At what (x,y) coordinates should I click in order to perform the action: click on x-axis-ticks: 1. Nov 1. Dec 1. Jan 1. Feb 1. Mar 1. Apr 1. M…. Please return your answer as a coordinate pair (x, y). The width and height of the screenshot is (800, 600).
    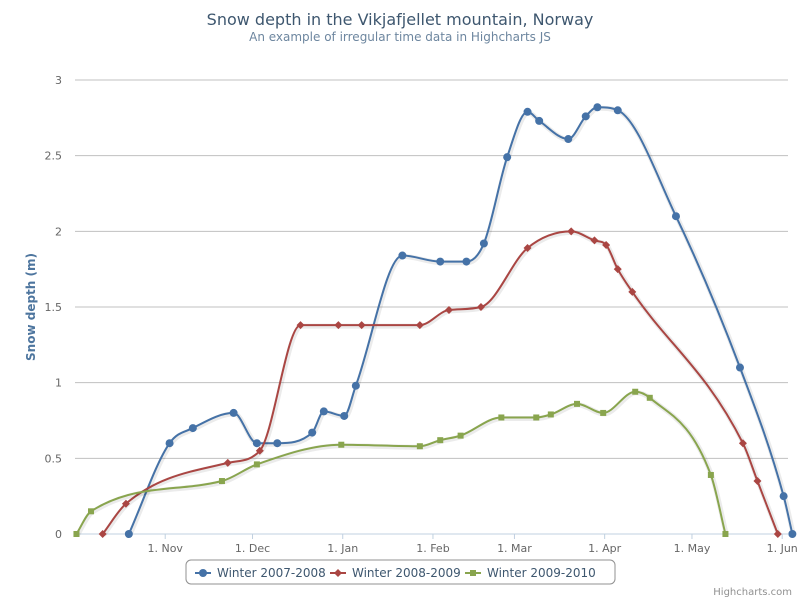
    Looking at the image, I should click on (472, 544).